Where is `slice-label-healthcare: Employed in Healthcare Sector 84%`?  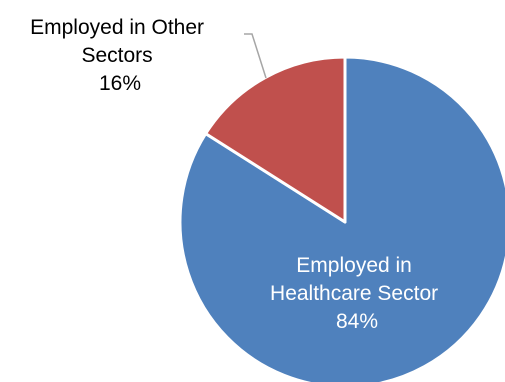 slice-label-healthcare: Employed in Healthcare Sector 84% is located at coordinates (357, 293).